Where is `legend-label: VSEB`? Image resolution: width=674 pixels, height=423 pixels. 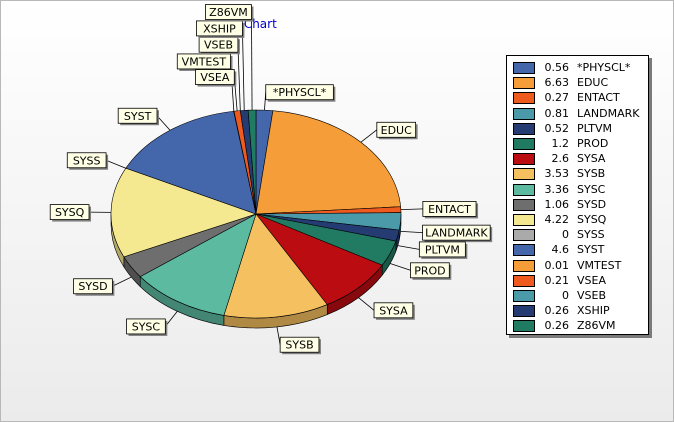 legend-label: VSEB is located at coordinates (591, 295).